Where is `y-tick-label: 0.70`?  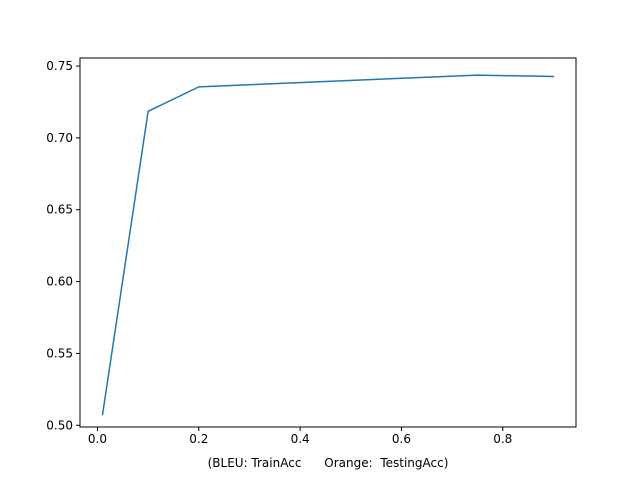
y-tick-label: 0.70 is located at coordinates (59, 138).